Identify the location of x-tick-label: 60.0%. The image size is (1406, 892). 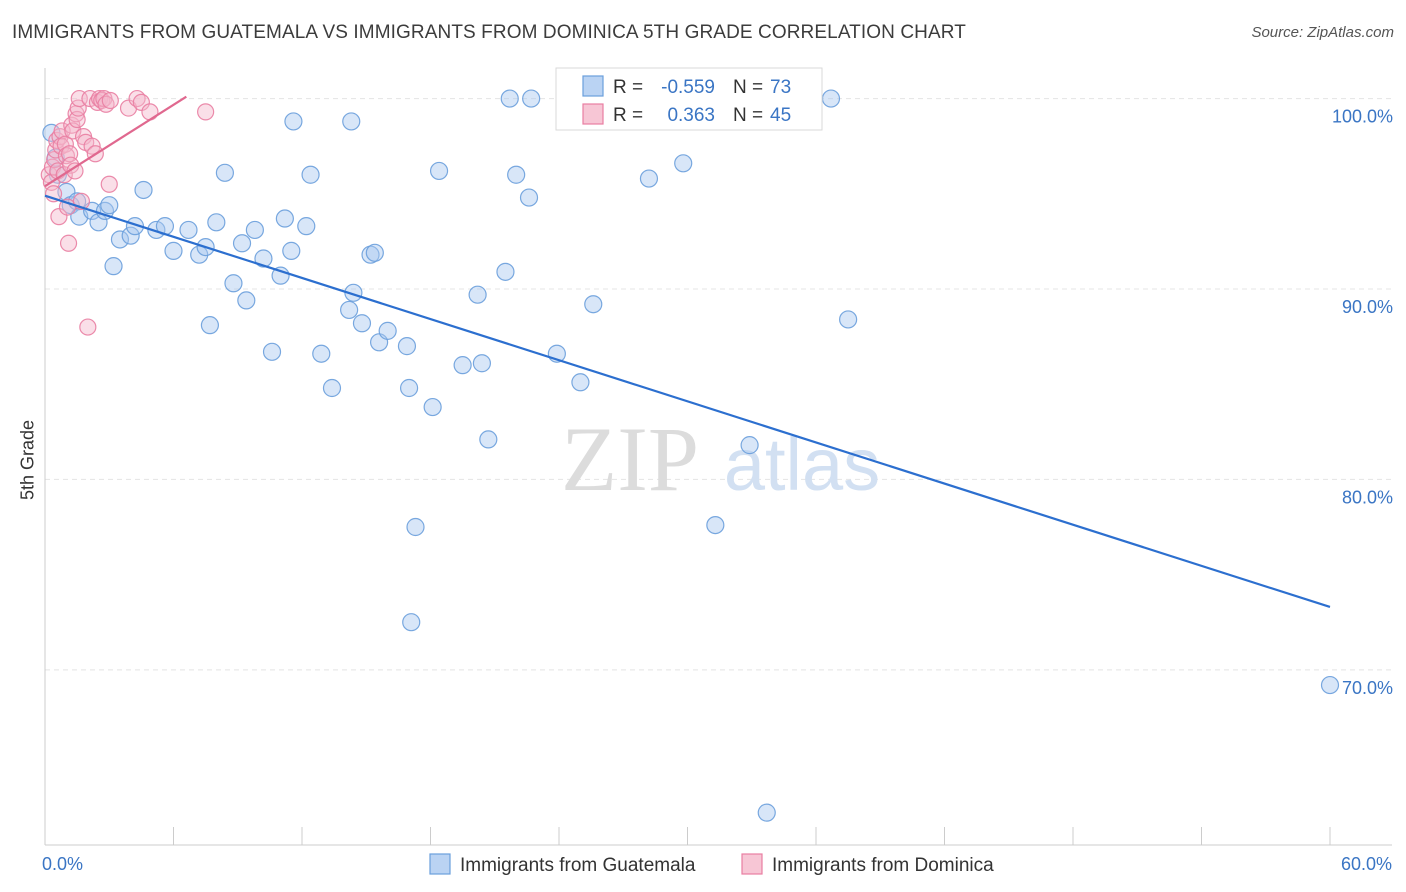
(1366, 864).